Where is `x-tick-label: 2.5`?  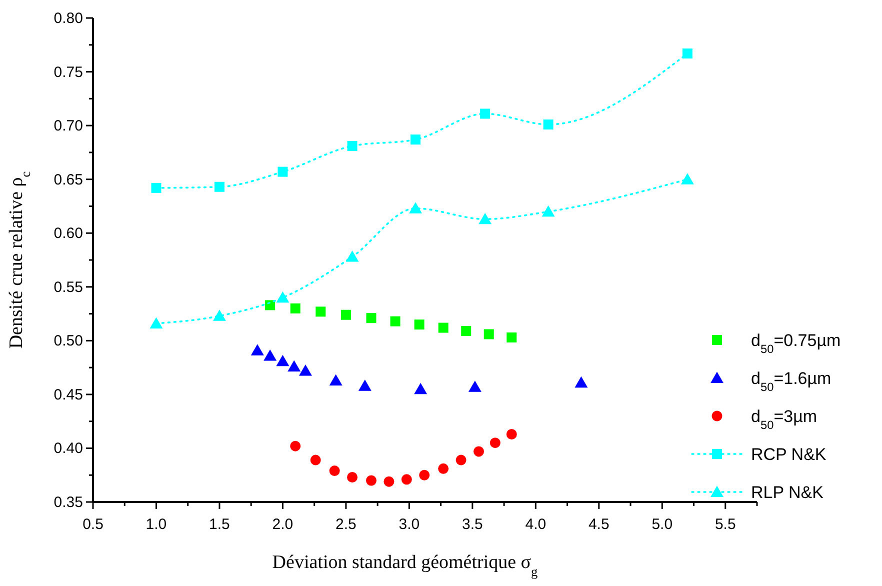
x-tick-label: 2.5 is located at coordinates (346, 524).